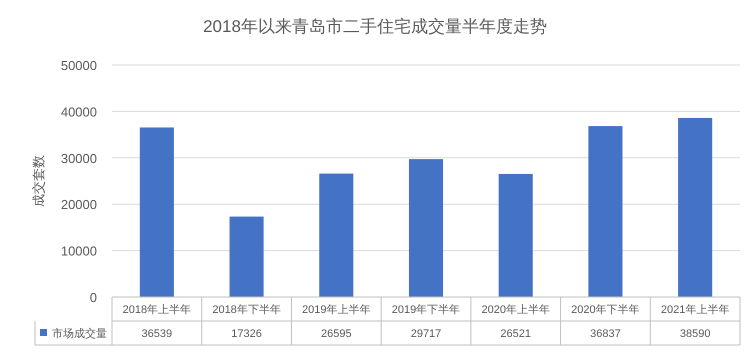 Image resolution: width=750 pixels, height=357 pixels. I want to click on legend-label: 市场成交量, so click(79, 333).